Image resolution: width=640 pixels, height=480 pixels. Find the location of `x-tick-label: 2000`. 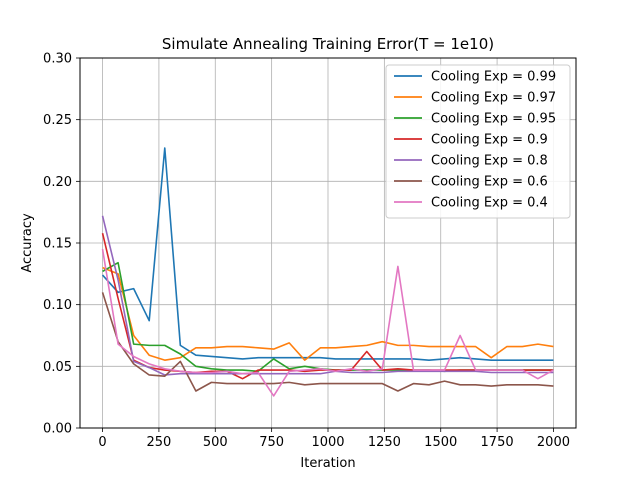

x-tick-label: 2000 is located at coordinates (553, 442).